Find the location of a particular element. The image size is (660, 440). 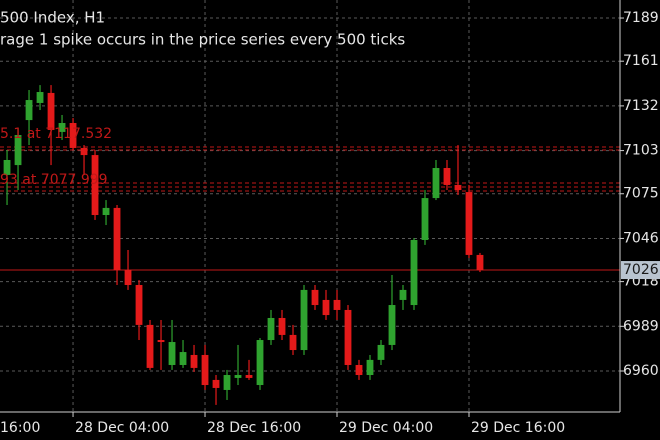

x-tick-label: 28 Dec 04:00 is located at coordinates (122, 428).